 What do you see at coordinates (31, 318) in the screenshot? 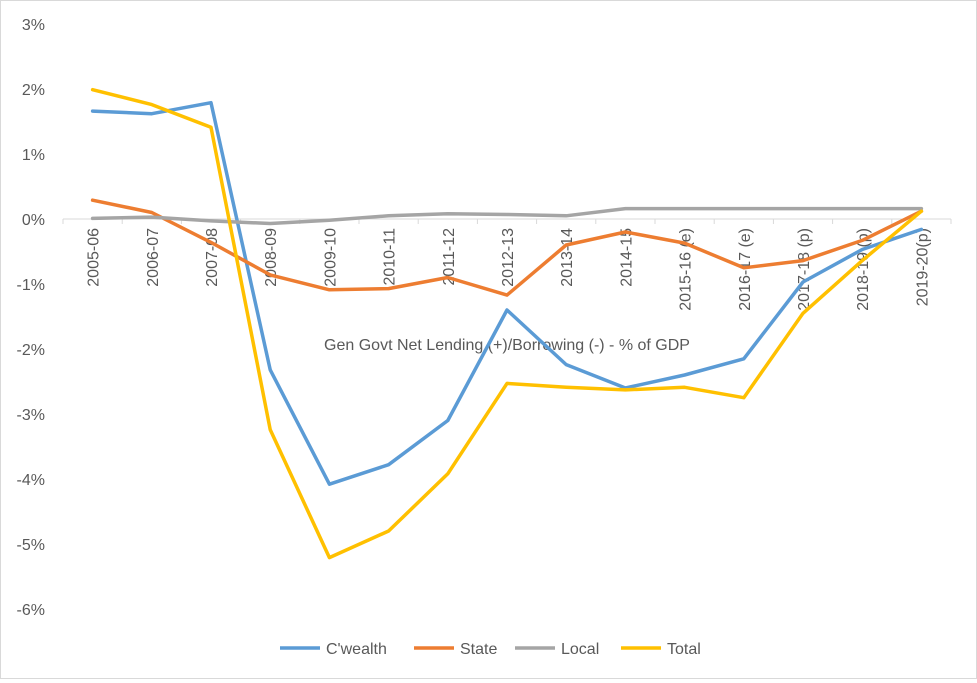
I see `y-axis-ticks: 3% 2% 1% 0% -1% -2% -3% -4% -5% -6%` at bounding box center [31, 318].